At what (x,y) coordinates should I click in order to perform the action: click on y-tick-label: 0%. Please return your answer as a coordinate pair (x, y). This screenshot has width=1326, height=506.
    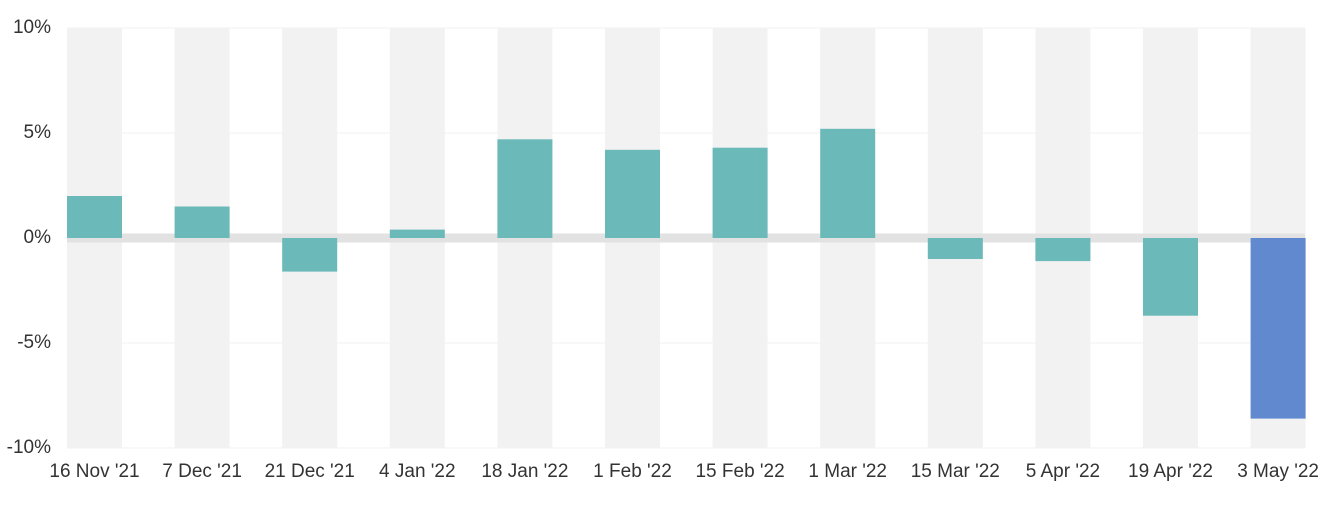
    Looking at the image, I should click on (38, 237).